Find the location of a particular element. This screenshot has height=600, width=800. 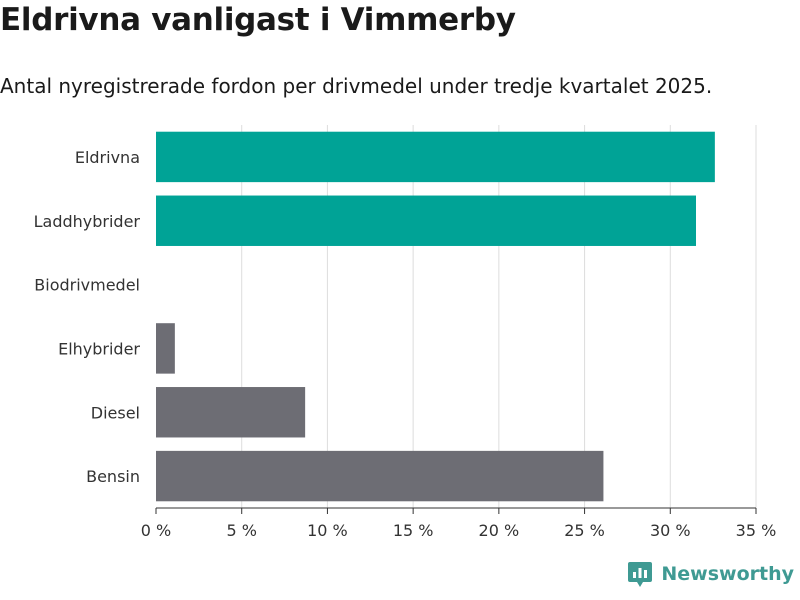

x-tick-label: 20 % is located at coordinates (499, 530).